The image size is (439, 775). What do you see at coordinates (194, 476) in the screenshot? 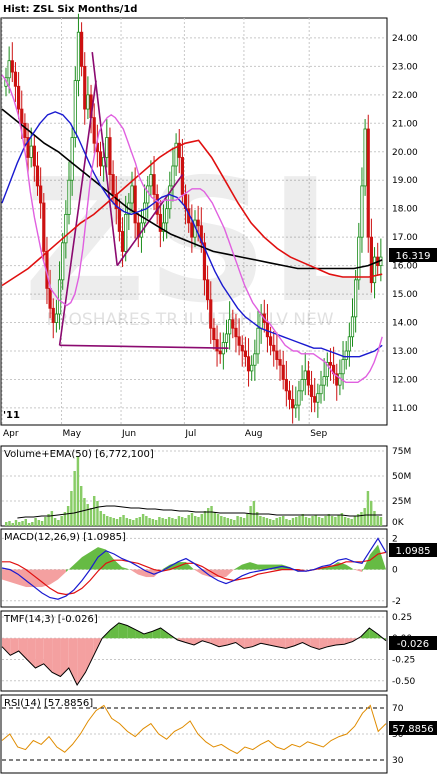
I see `volume-gridlines` at bounding box center [194, 476].